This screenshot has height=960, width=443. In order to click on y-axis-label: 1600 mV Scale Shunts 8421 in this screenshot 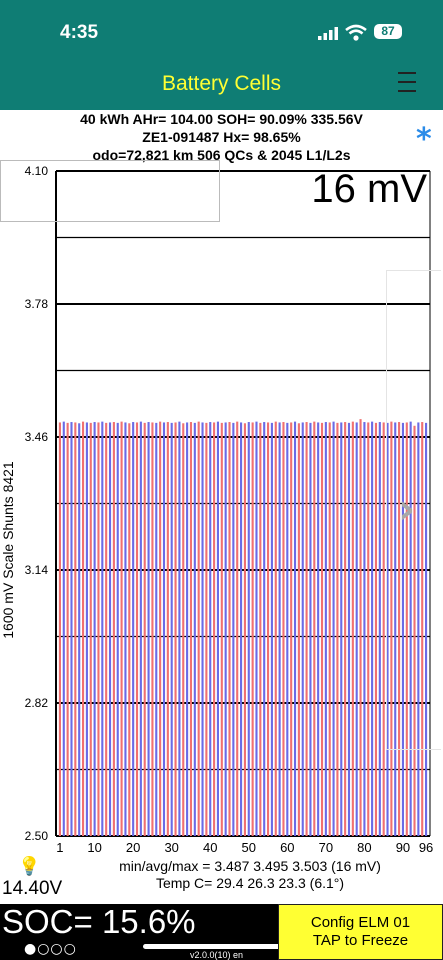, I will do `click(8, 550)`.